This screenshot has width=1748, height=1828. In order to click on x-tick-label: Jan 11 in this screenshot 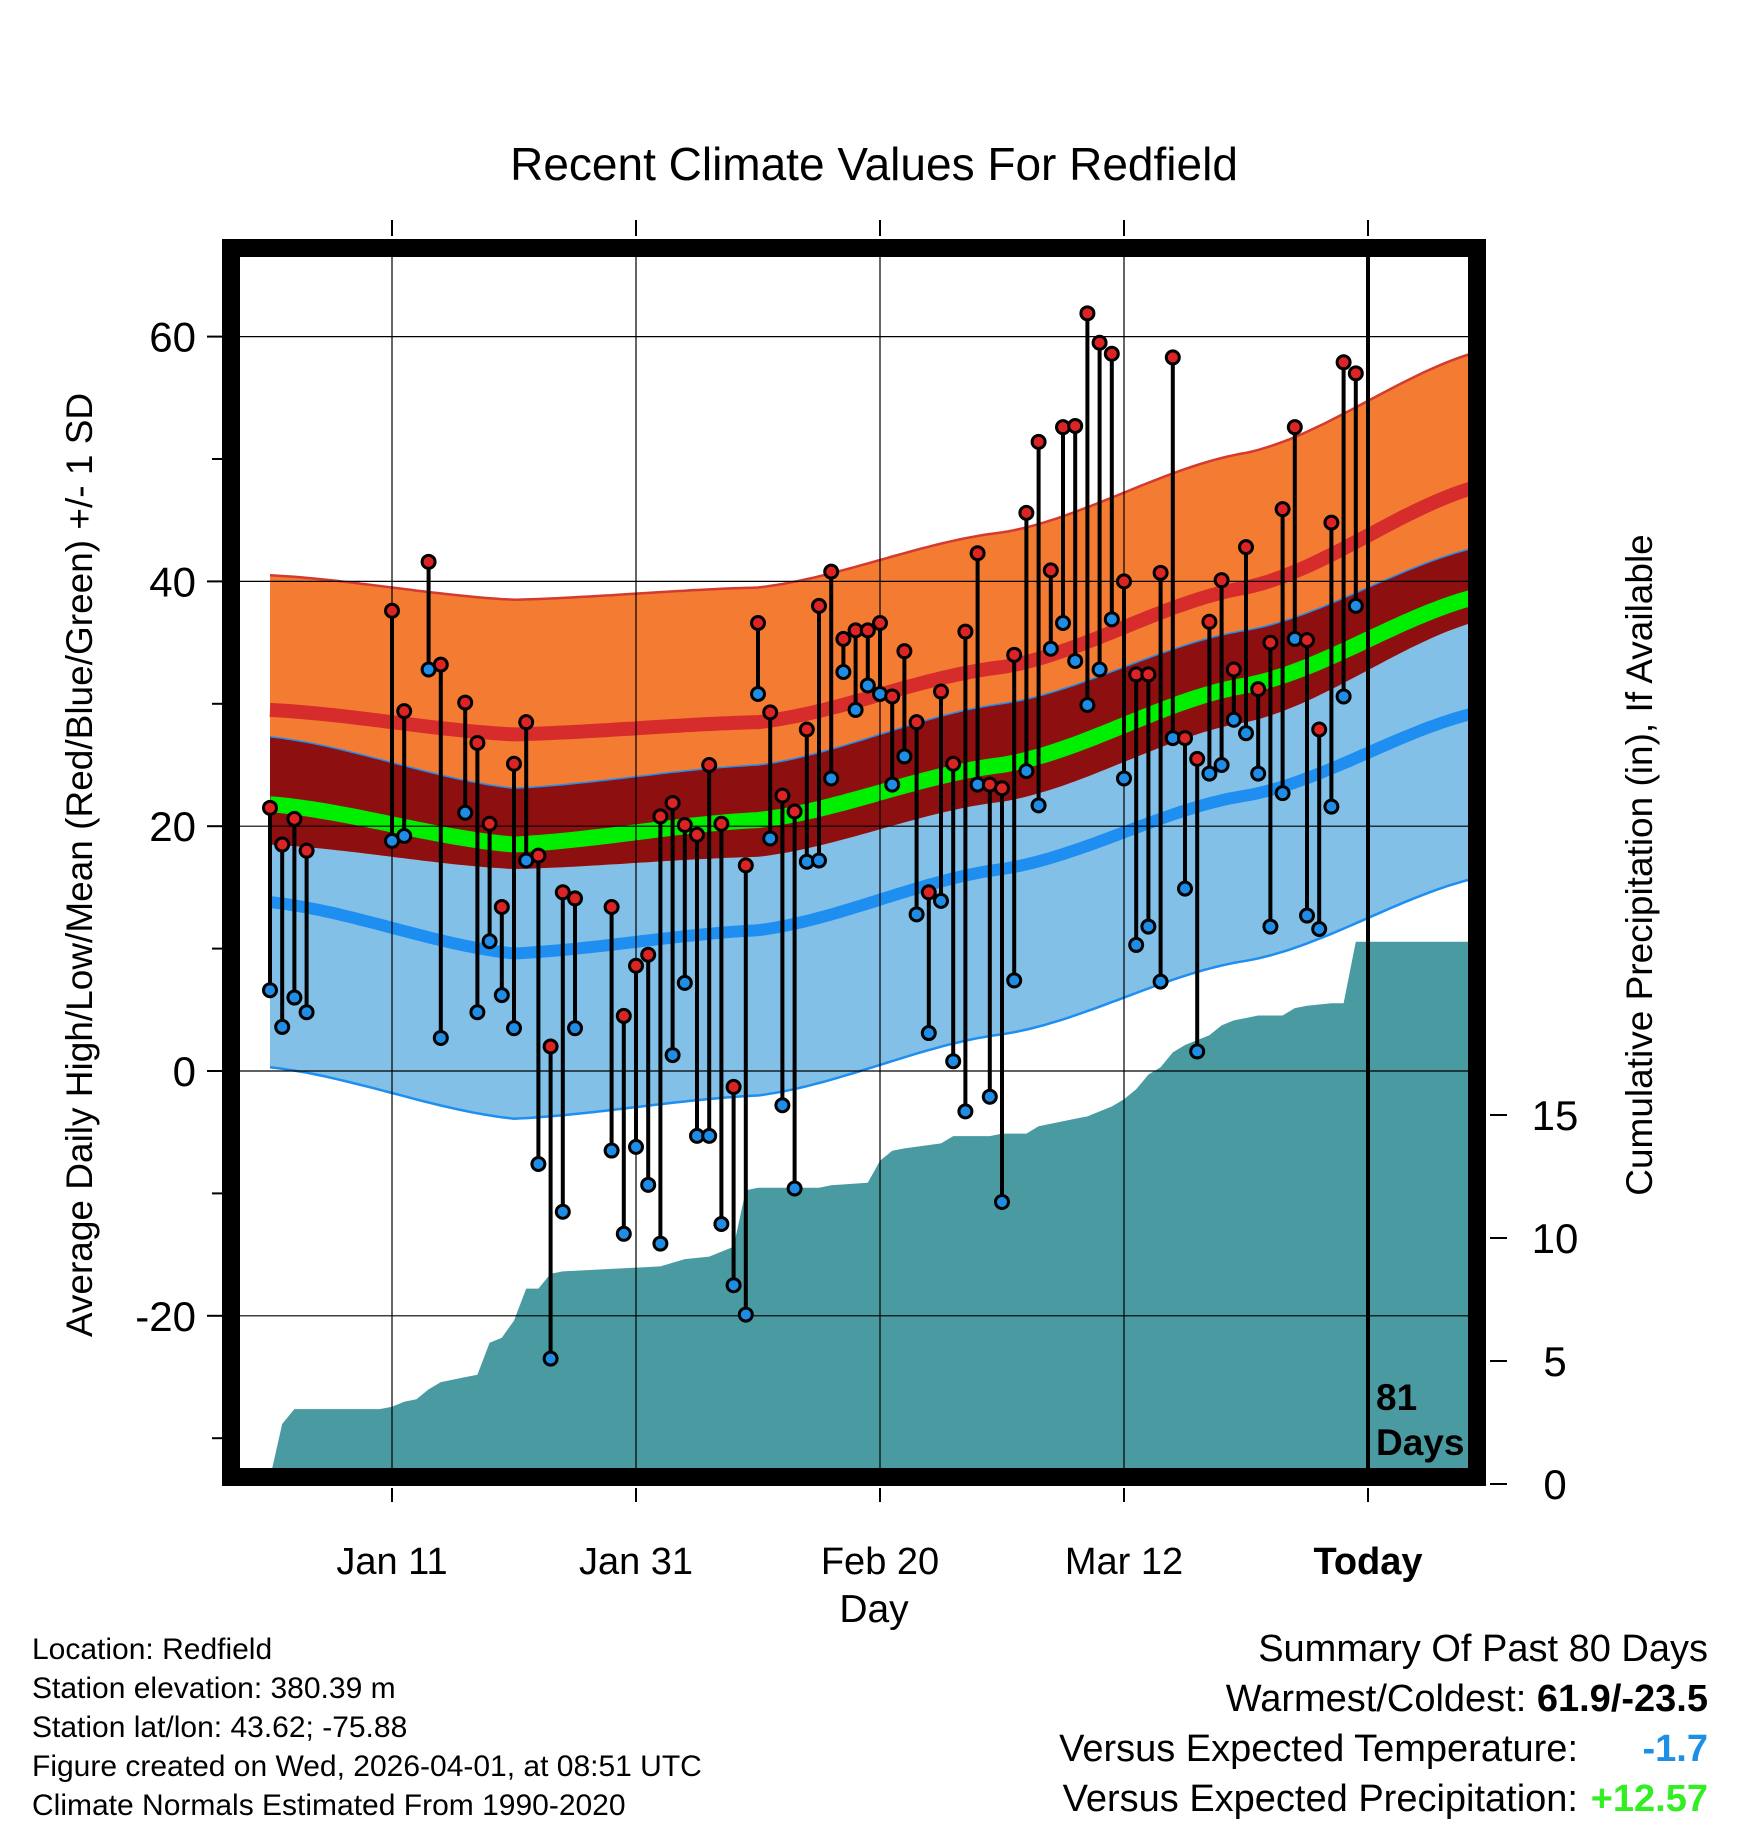, I will do `click(391, 1562)`.